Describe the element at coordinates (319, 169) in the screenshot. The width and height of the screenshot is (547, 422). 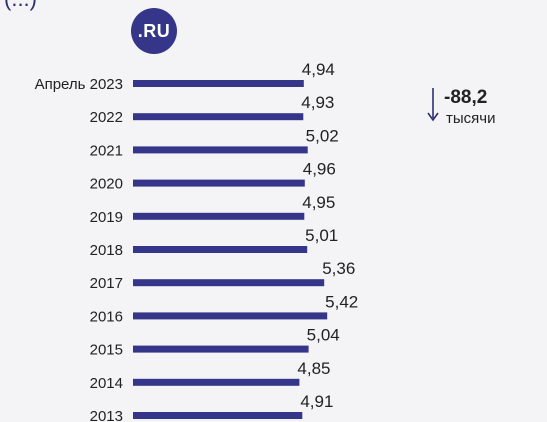
I see `value-label: 4,96` at that location.